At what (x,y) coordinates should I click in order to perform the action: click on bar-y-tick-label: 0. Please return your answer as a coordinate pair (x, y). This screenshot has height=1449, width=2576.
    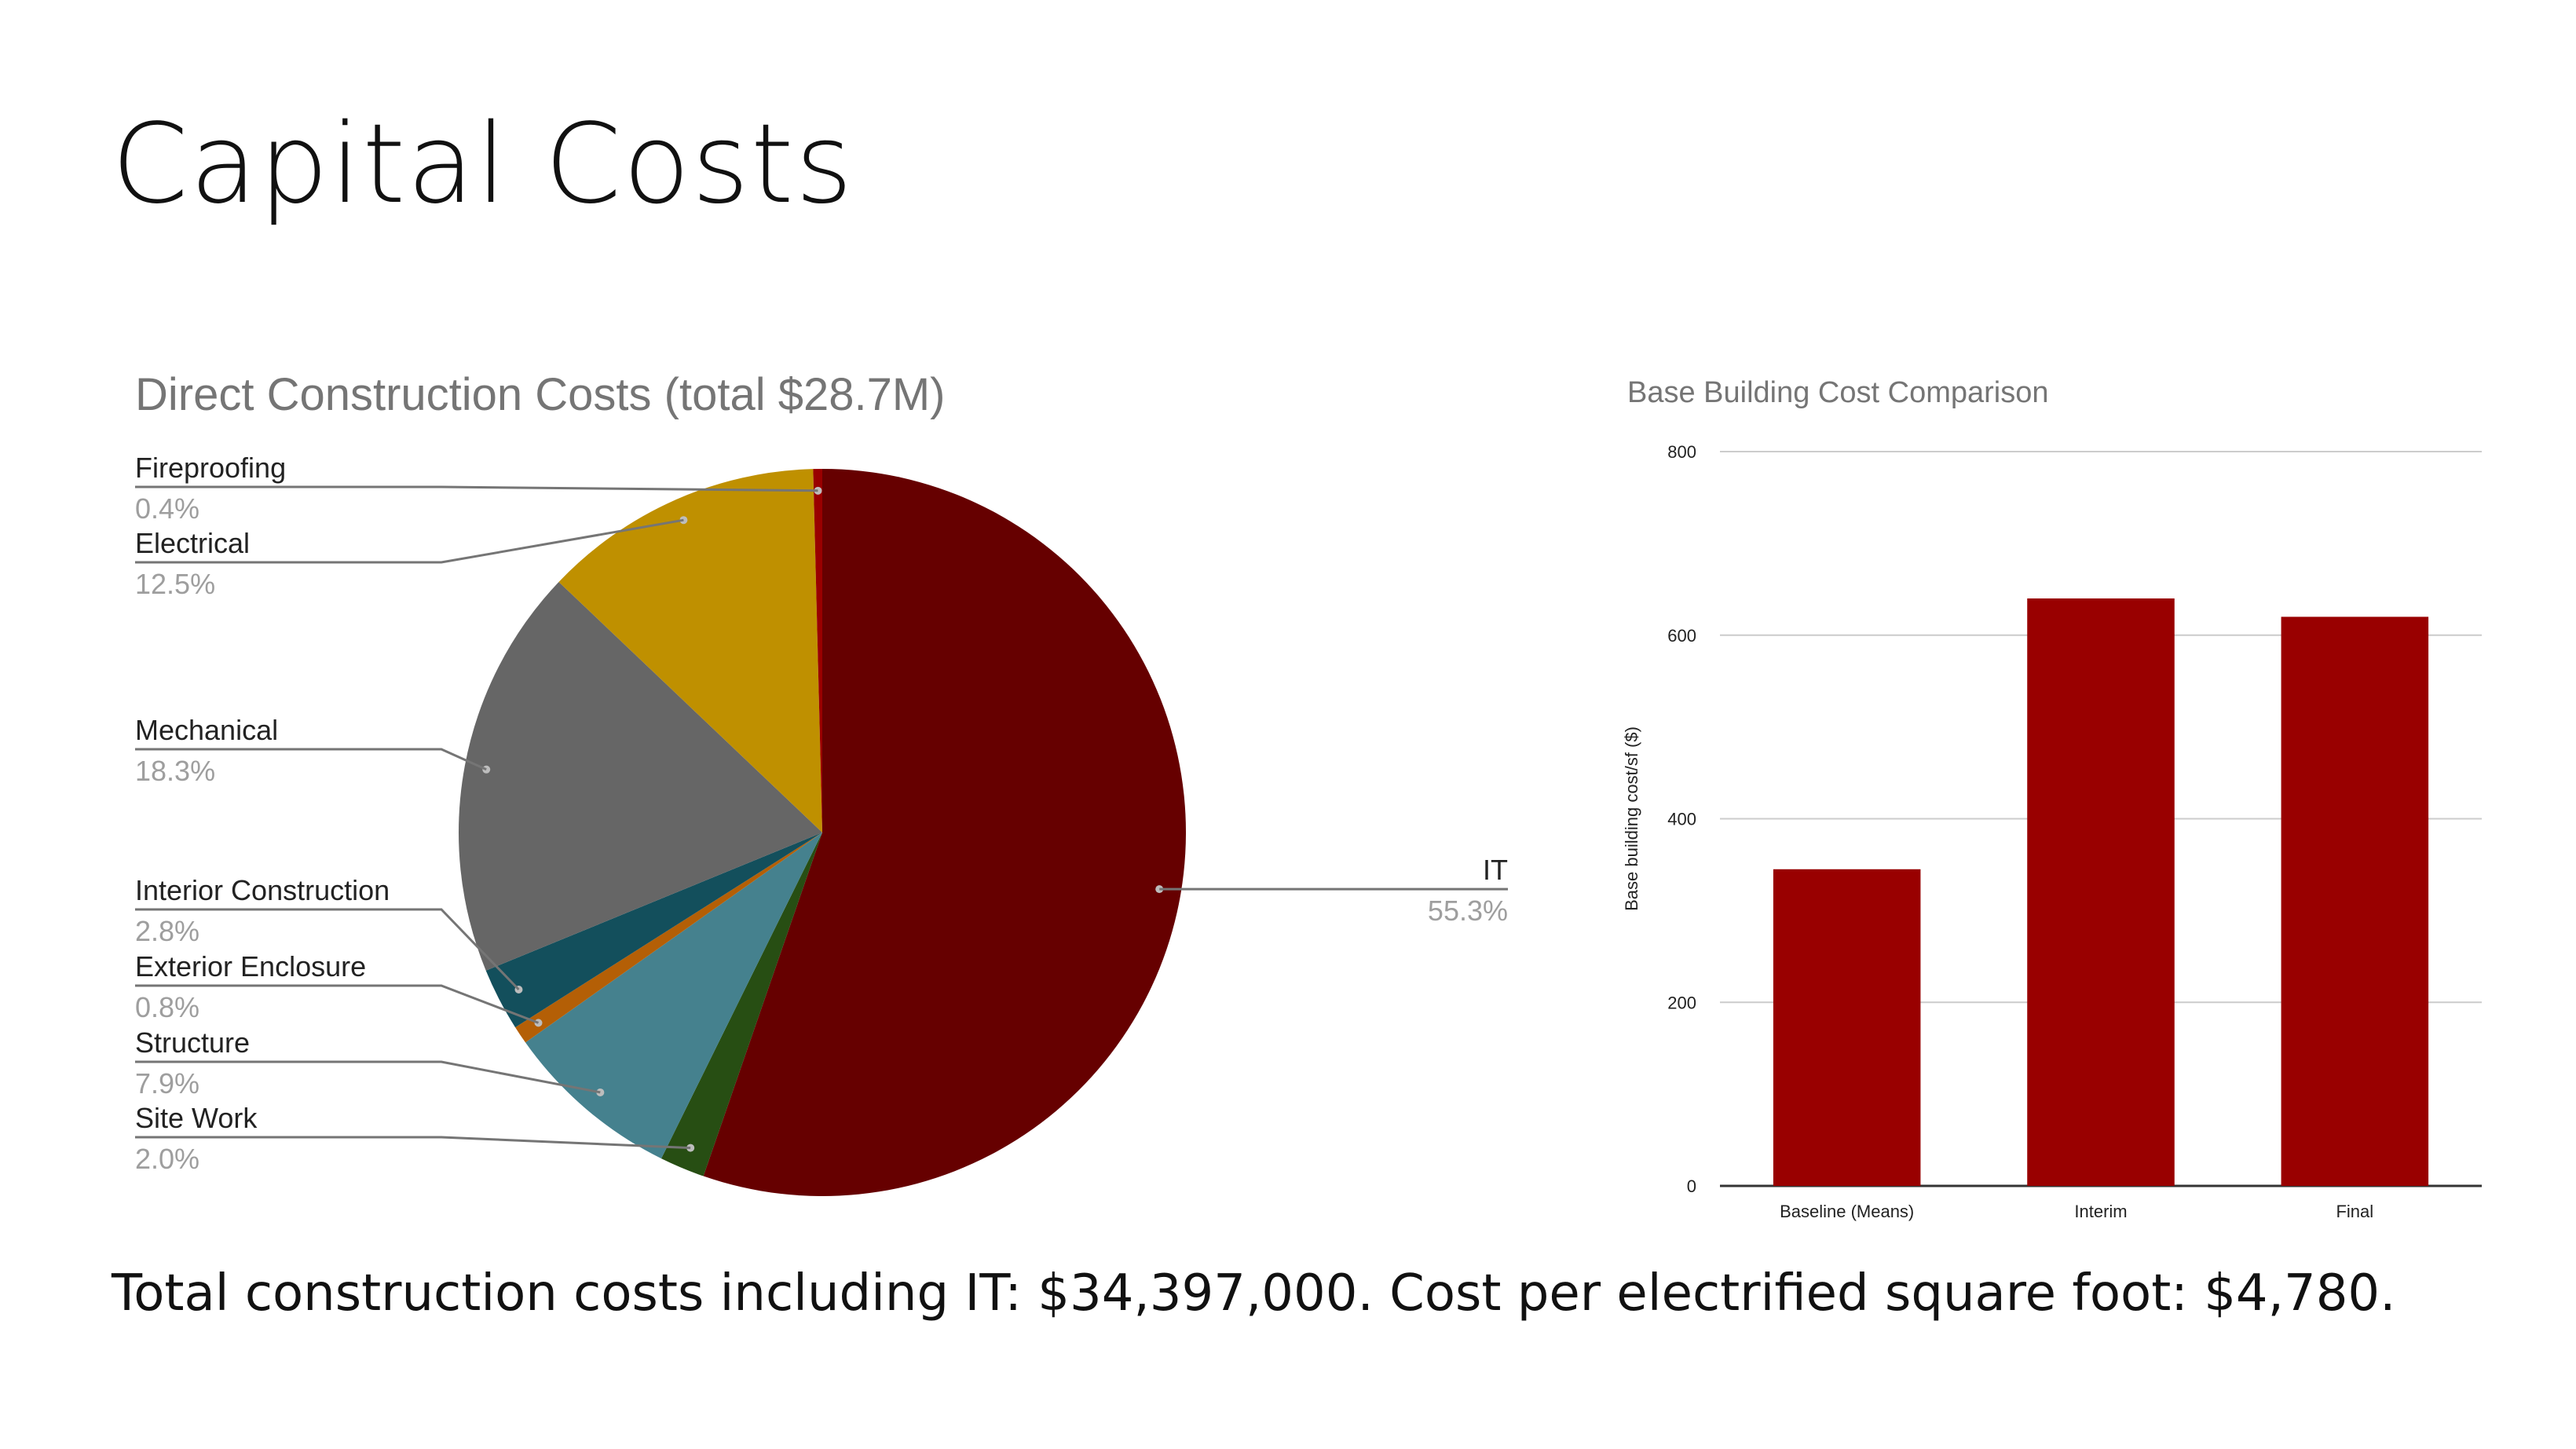
    Looking at the image, I should click on (1691, 1186).